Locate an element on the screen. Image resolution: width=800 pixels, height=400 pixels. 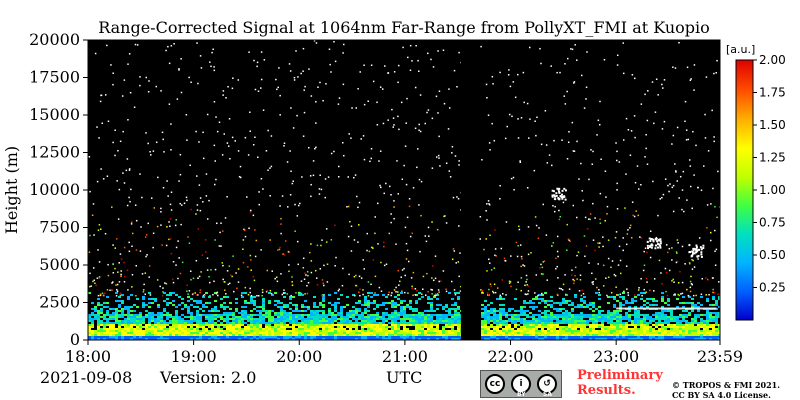
cloud-cell is located at coordinates (689, 252).